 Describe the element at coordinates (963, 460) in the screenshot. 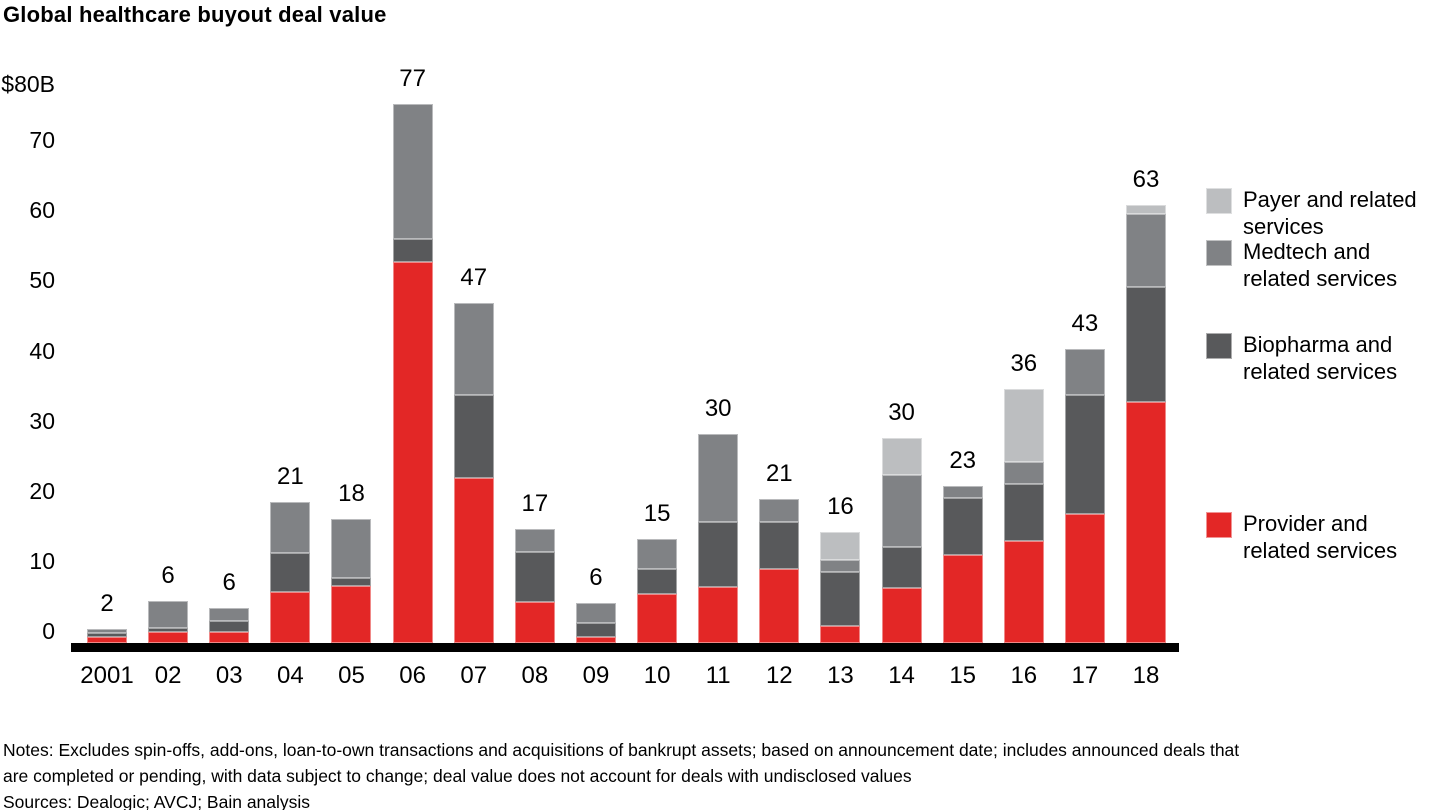

I see `bar-value-label: 23` at that location.